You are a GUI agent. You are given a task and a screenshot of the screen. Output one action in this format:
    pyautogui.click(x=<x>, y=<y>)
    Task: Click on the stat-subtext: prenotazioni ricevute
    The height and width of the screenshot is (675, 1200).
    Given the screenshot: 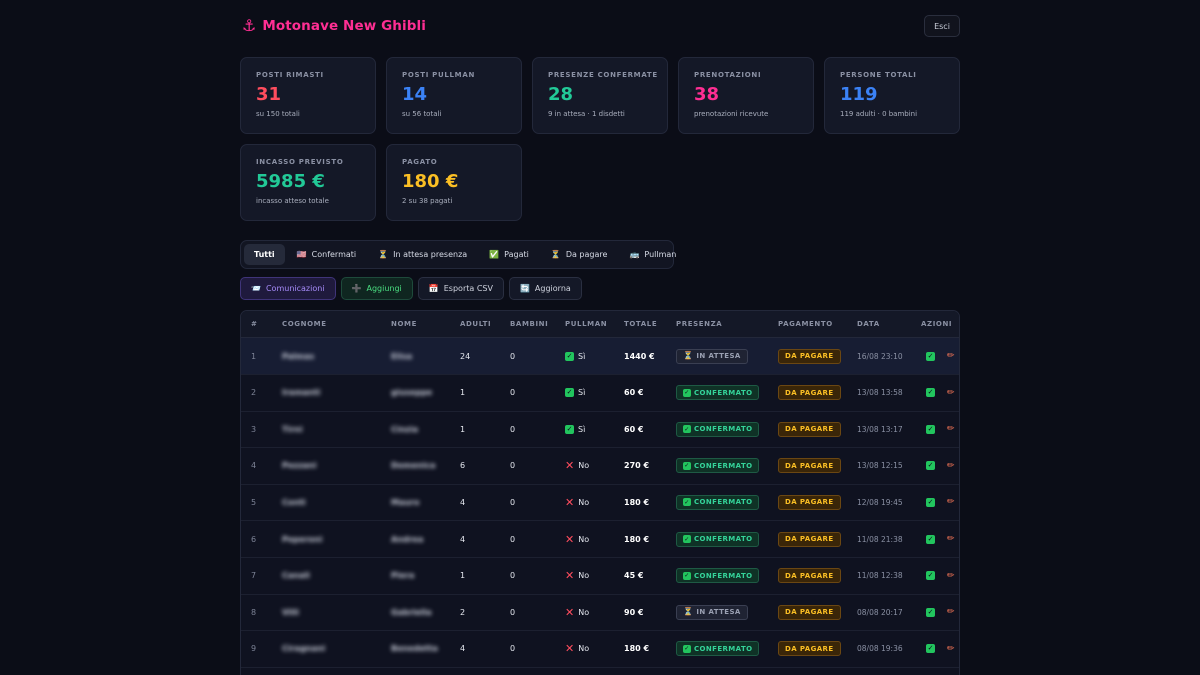 What is the action you would take?
    pyautogui.click(x=731, y=114)
    